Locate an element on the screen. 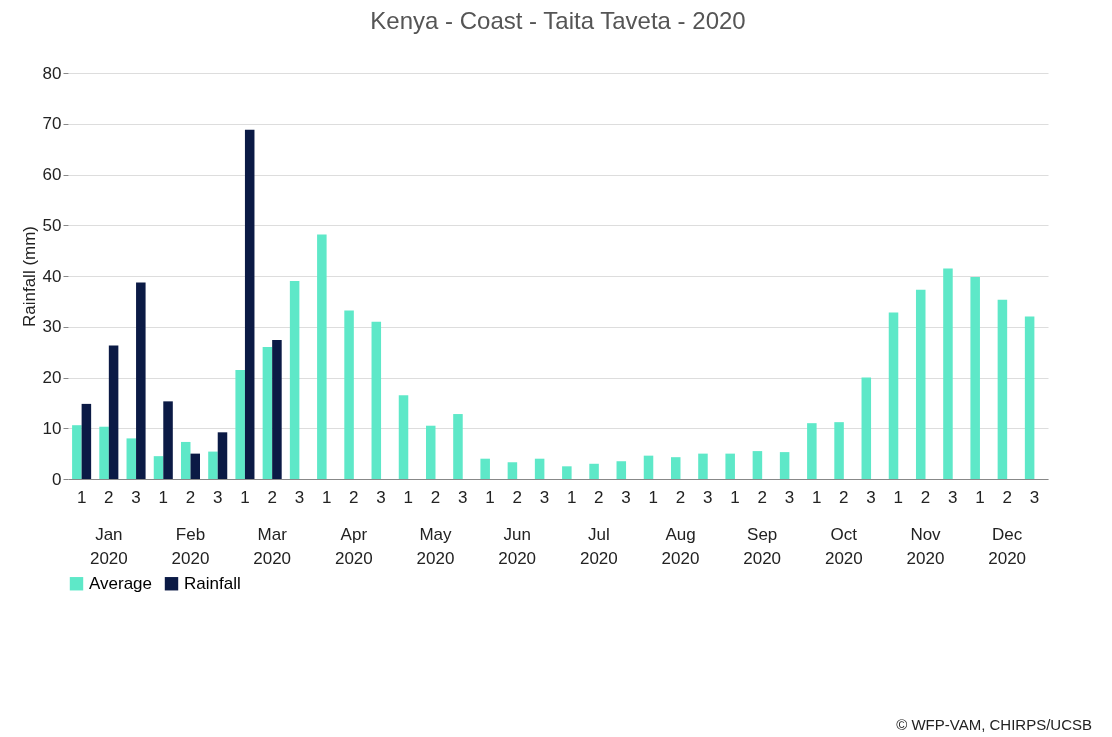 The image size is (1112, 737). text: Nov 2020 is located at coordinates (925, 546).